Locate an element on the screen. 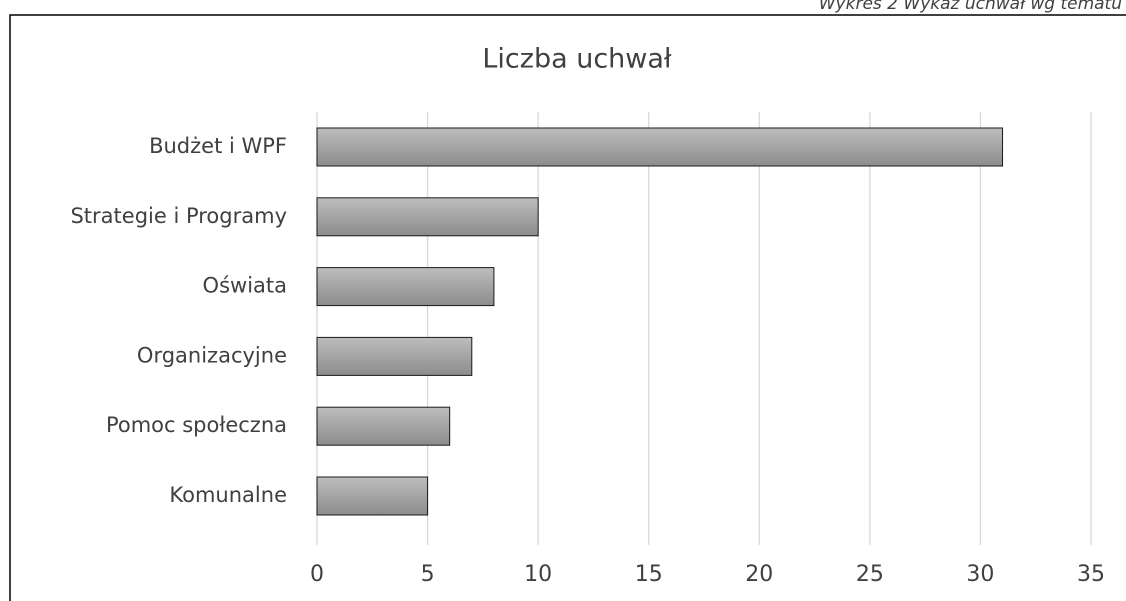  x-tick-label: 20 is located at coordinates (759, 574).